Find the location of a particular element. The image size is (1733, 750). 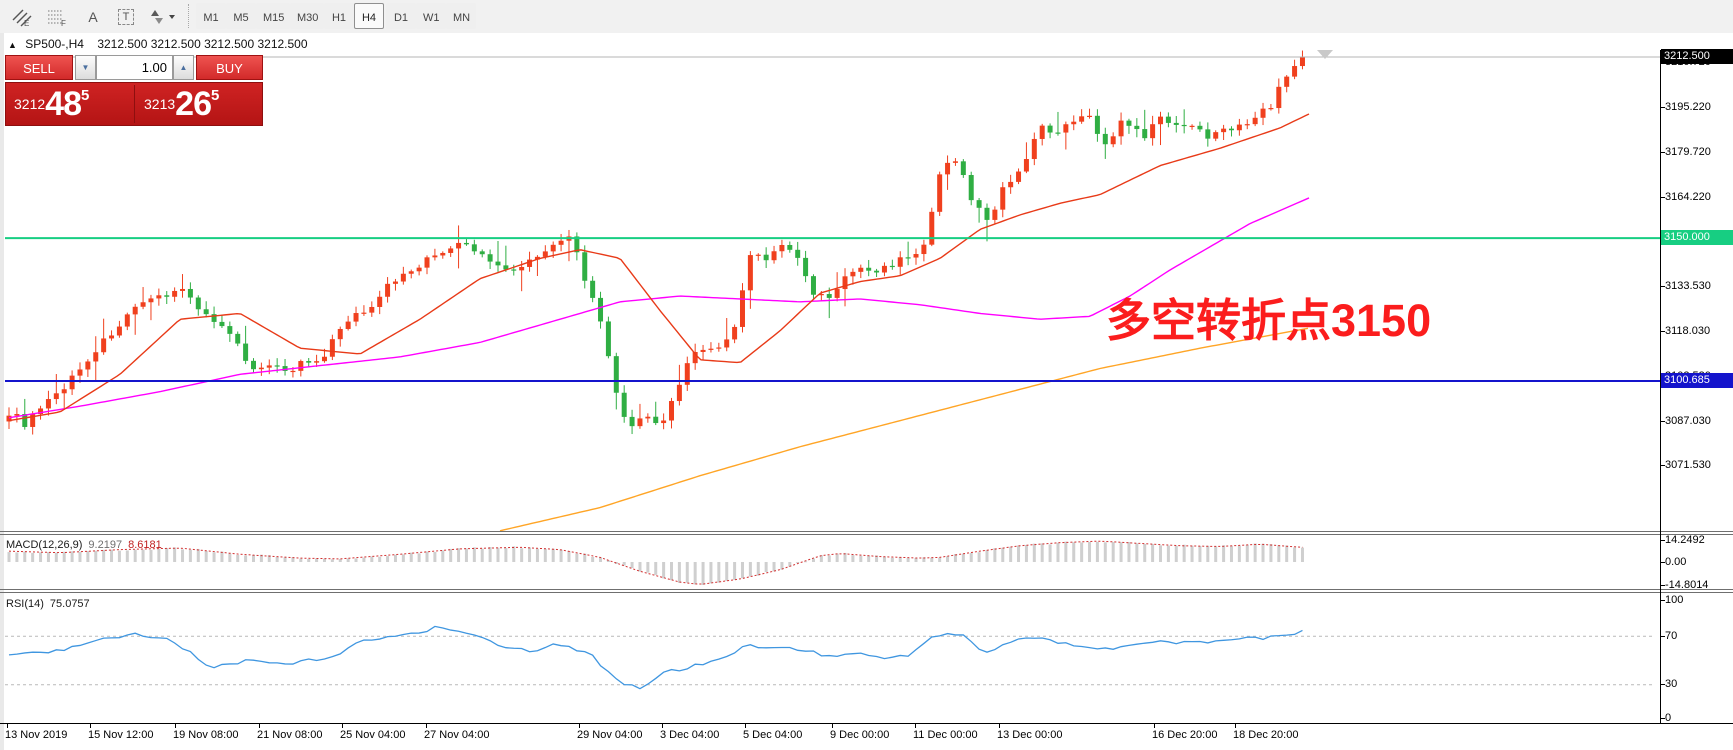

text-glyph: A is located at coordinates (93, 17).